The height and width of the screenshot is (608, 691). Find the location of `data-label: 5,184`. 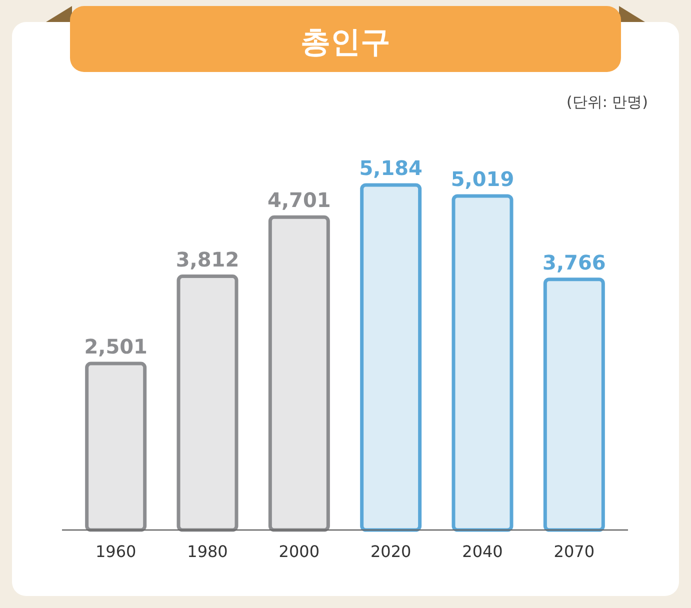

data-label: 5,184 is located at coordinates (390, 168).